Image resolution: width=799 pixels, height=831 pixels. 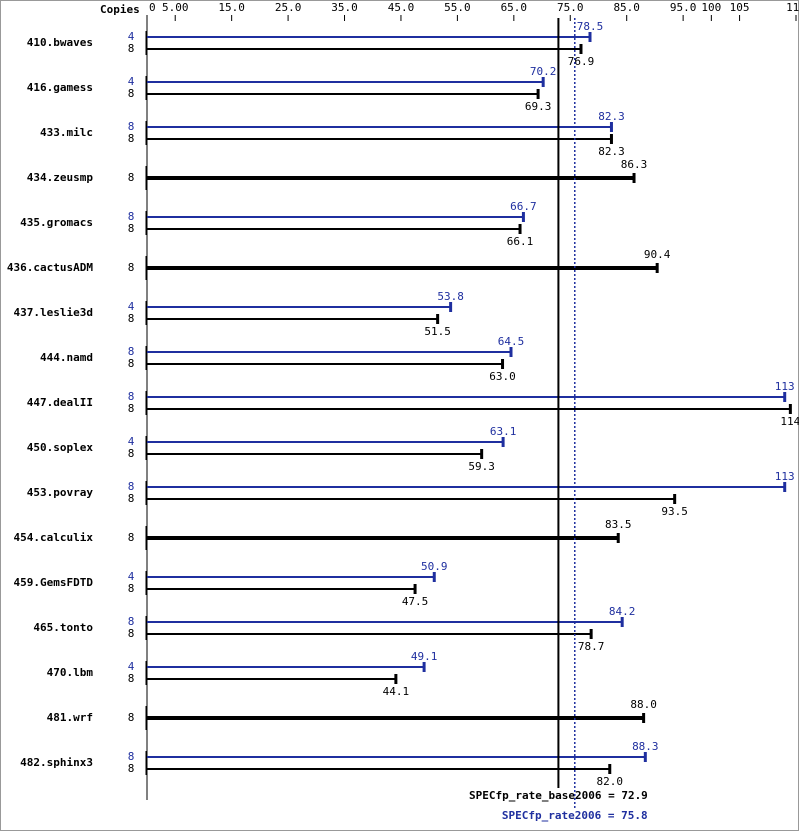 I want to click on x-tick-label: 65.0, so click(x=514, y=7).